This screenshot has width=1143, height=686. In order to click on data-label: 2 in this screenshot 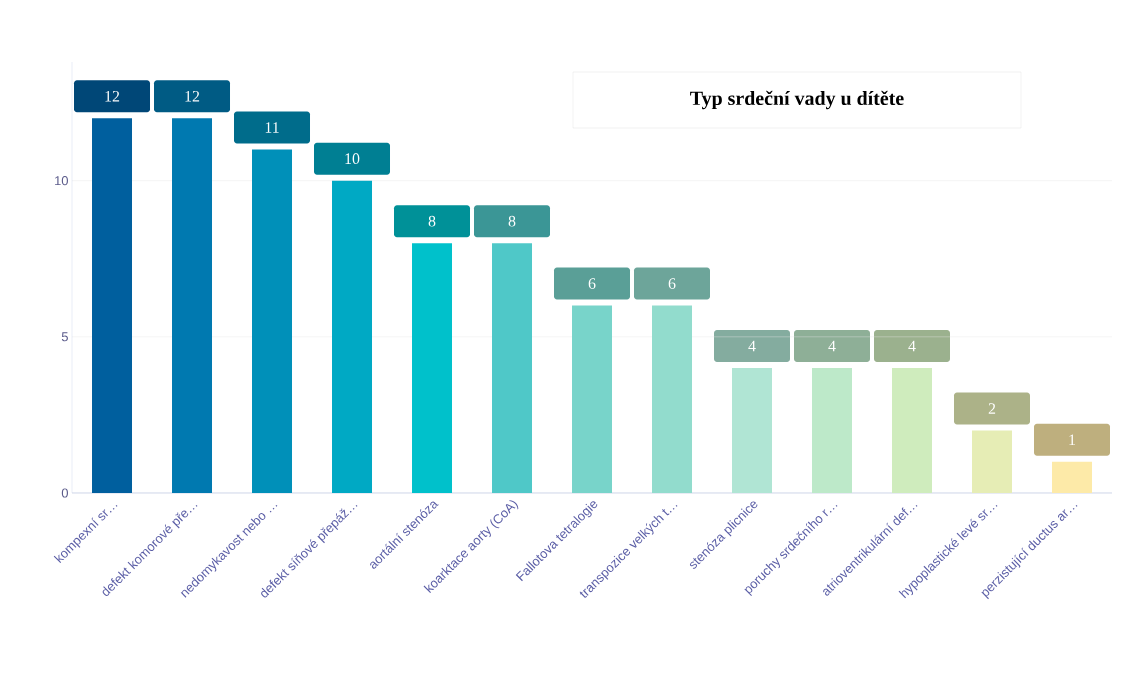, I will do `click(992, 408)`.